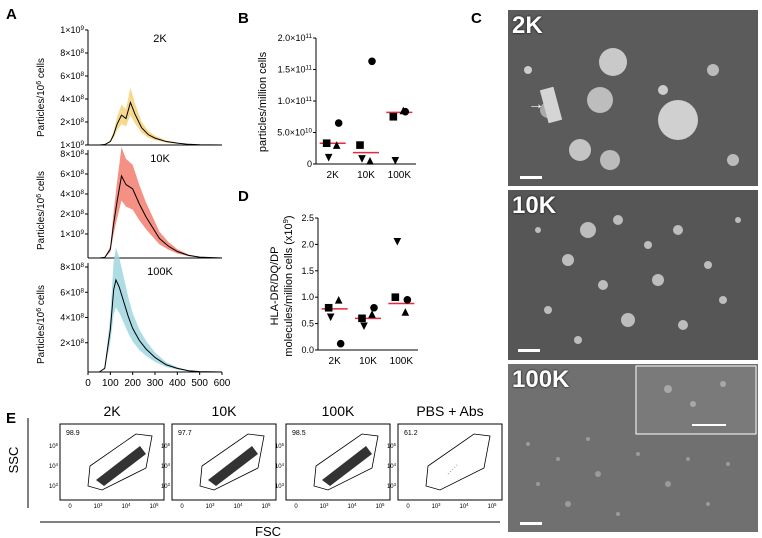 The height and width of the screenshot is (538, 762). What do you see at coordinates (233, 466) in the screenshot?
I see `event-density` at bounding box center [233, 466].